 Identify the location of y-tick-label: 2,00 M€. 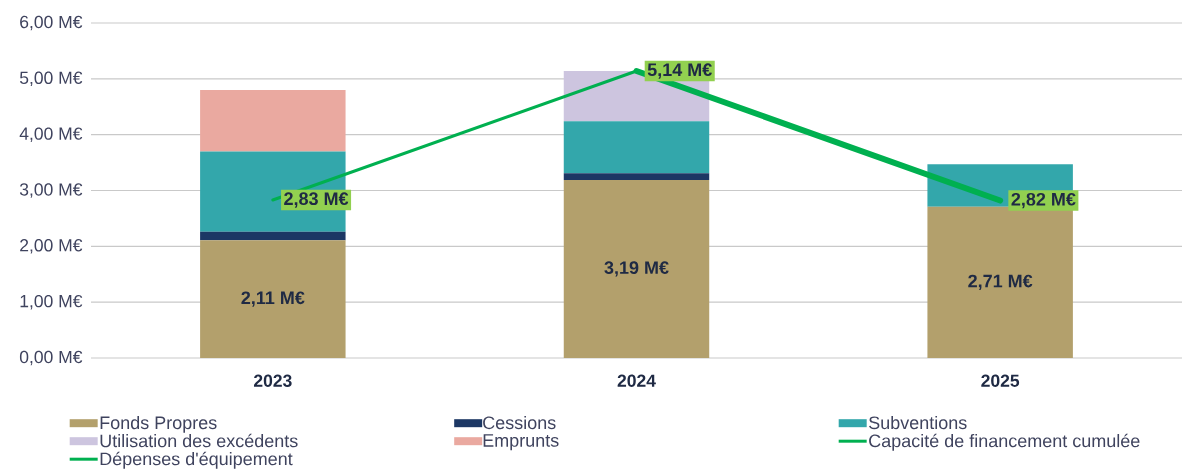
(51, 246).